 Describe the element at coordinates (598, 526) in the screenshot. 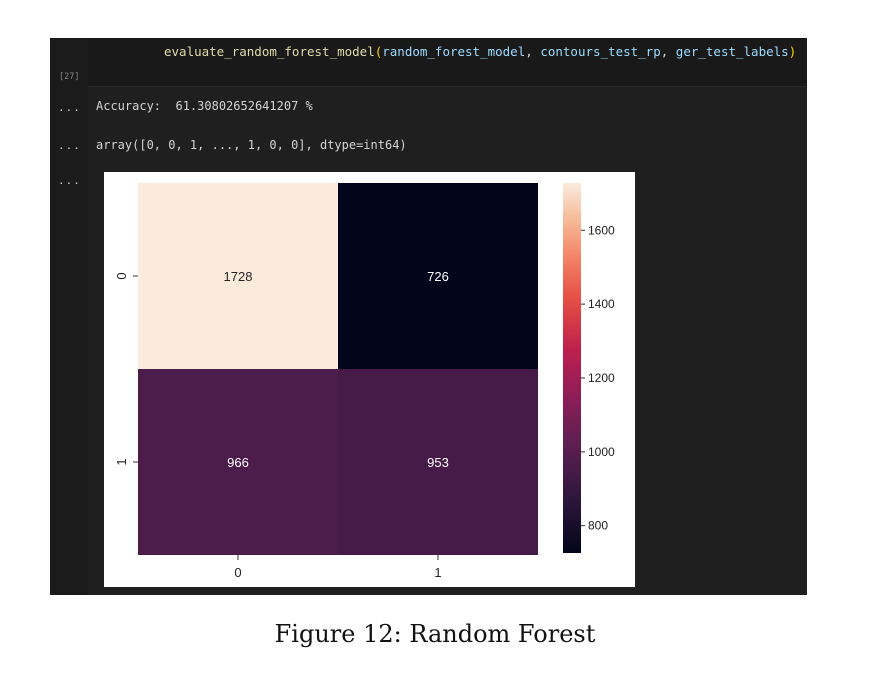

I see `colorbar-tick-label: 800` at that location.